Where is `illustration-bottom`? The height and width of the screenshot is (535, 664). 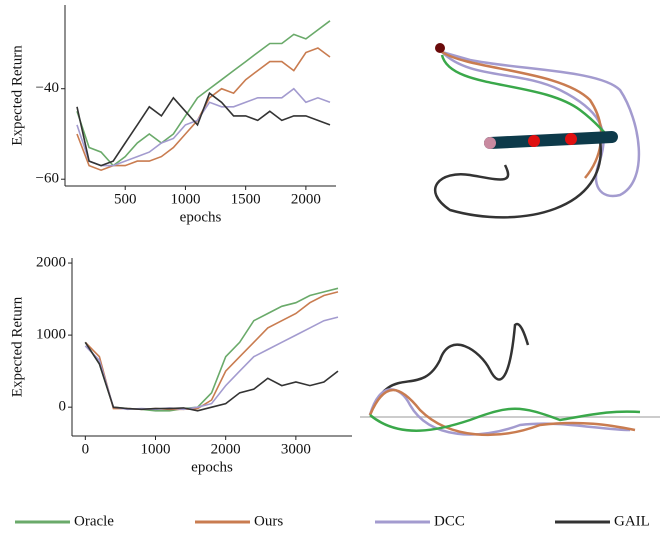
illustration-bottom is located at coordinates (510, 379).